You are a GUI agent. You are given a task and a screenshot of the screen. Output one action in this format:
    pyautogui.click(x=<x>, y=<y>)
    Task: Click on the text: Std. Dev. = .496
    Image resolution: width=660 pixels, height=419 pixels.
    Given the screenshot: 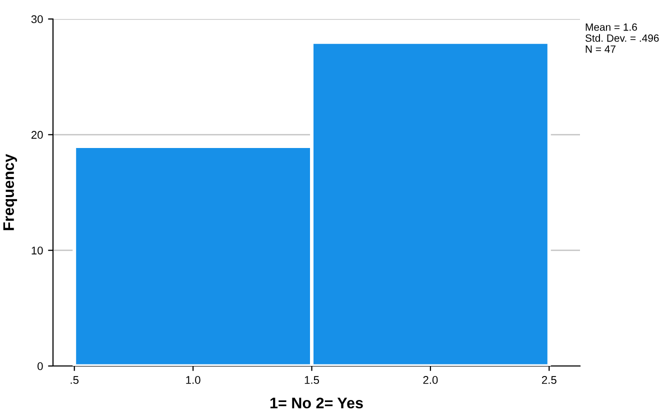 What is the action you would take?
    pyautogui.click(x=622, y=38)
    